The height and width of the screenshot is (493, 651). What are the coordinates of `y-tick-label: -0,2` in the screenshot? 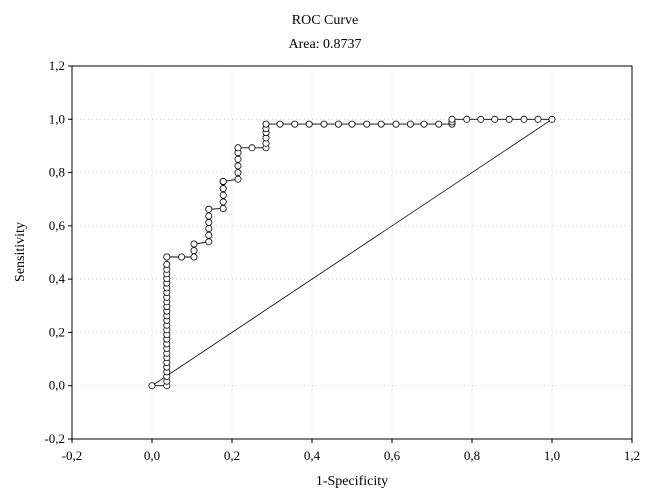 It's located at (54, 438).